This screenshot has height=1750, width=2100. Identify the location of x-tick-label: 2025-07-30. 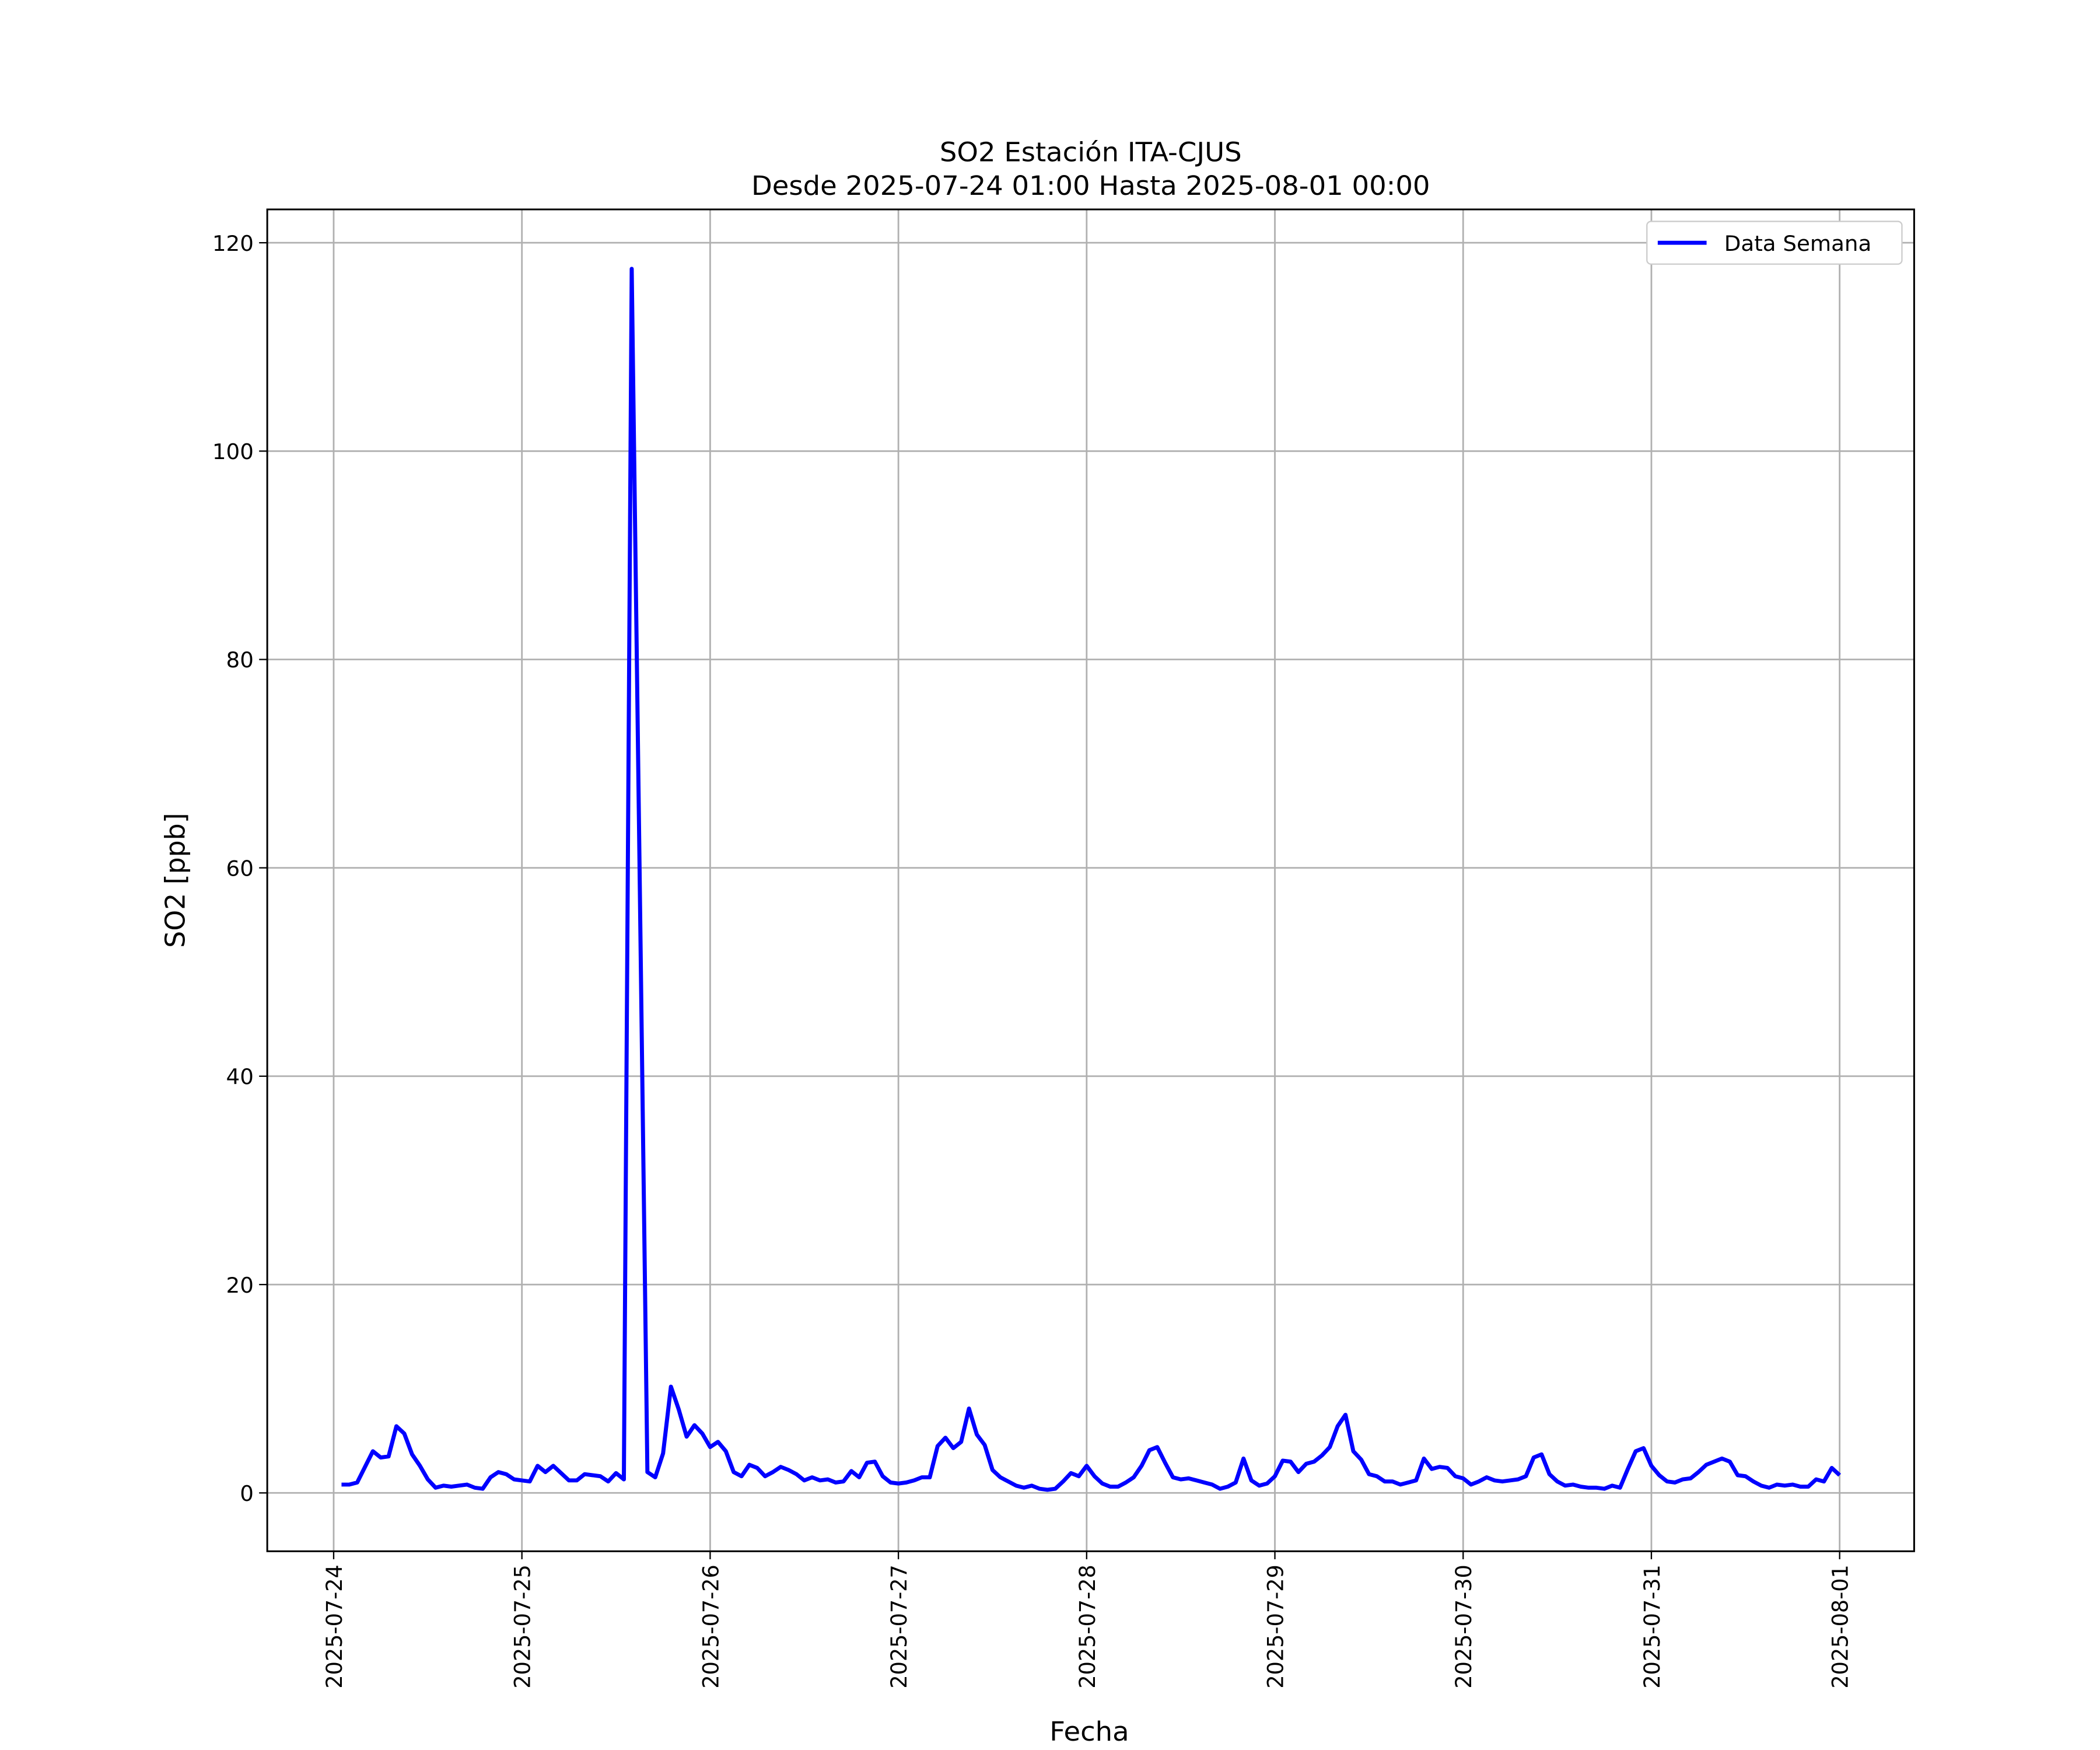
(1463, 1626).